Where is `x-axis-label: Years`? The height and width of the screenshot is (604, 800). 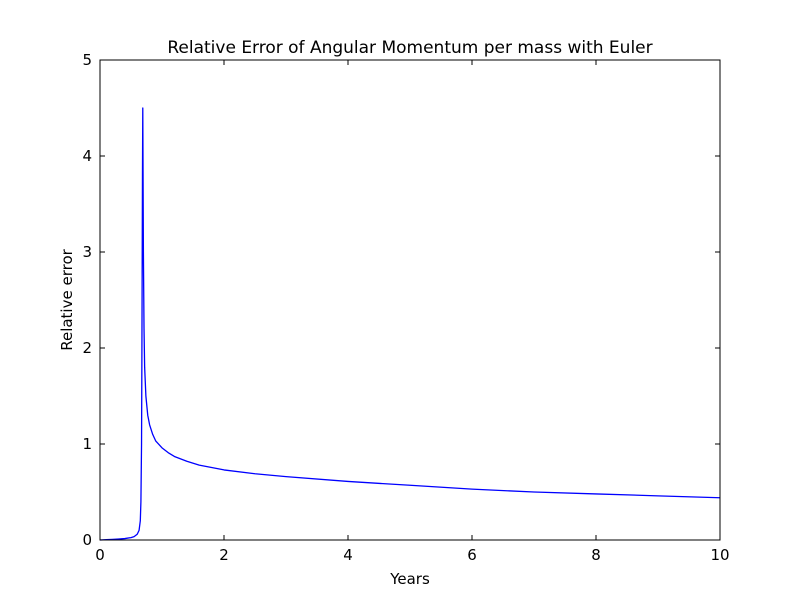
x-axis-label: Years is located at coordinates (409, 579).